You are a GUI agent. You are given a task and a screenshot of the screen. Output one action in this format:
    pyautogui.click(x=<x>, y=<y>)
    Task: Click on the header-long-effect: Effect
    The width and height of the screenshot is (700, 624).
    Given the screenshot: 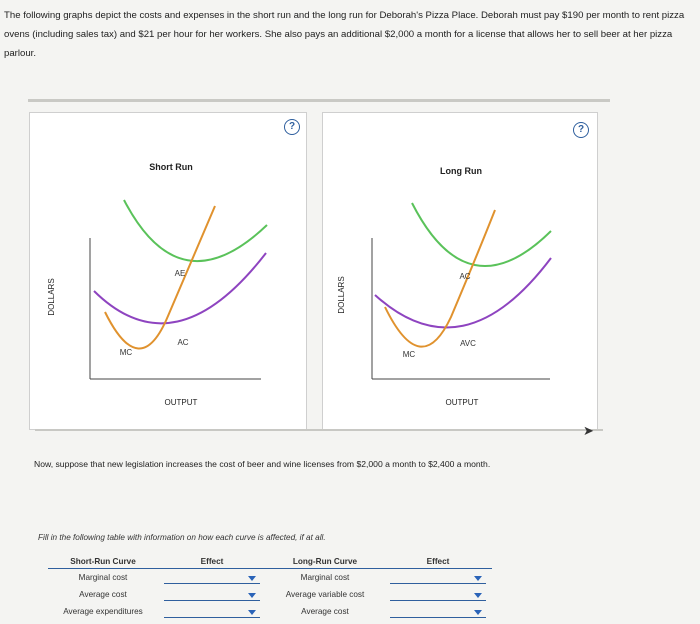 What is the action you would take?
    pyautogui.click(x=438, y=561)
    